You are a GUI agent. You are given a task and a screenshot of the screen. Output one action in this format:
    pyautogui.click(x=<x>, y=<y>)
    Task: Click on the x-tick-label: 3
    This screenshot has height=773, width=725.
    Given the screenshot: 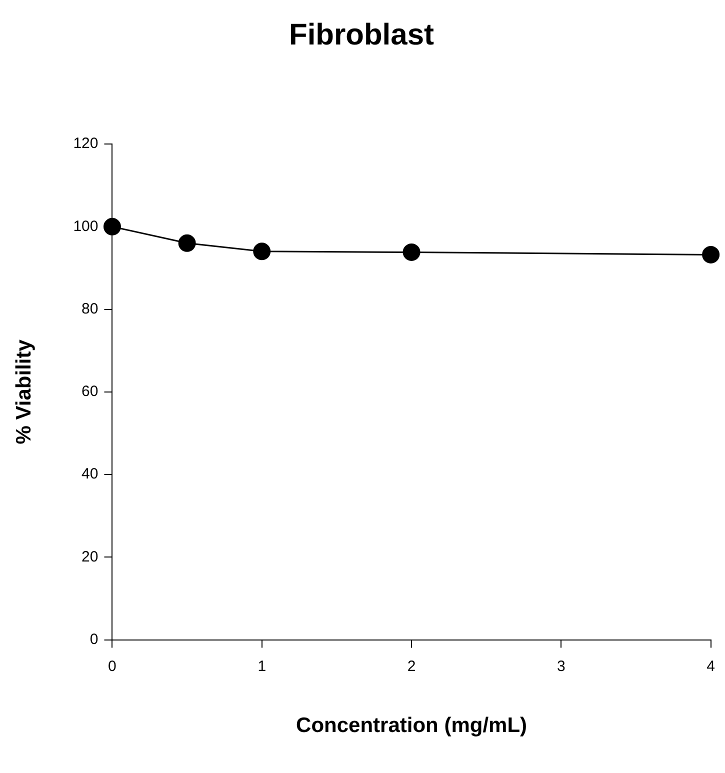 What is the action you would take?
    pyautogui.click(x=561, y=666)
    